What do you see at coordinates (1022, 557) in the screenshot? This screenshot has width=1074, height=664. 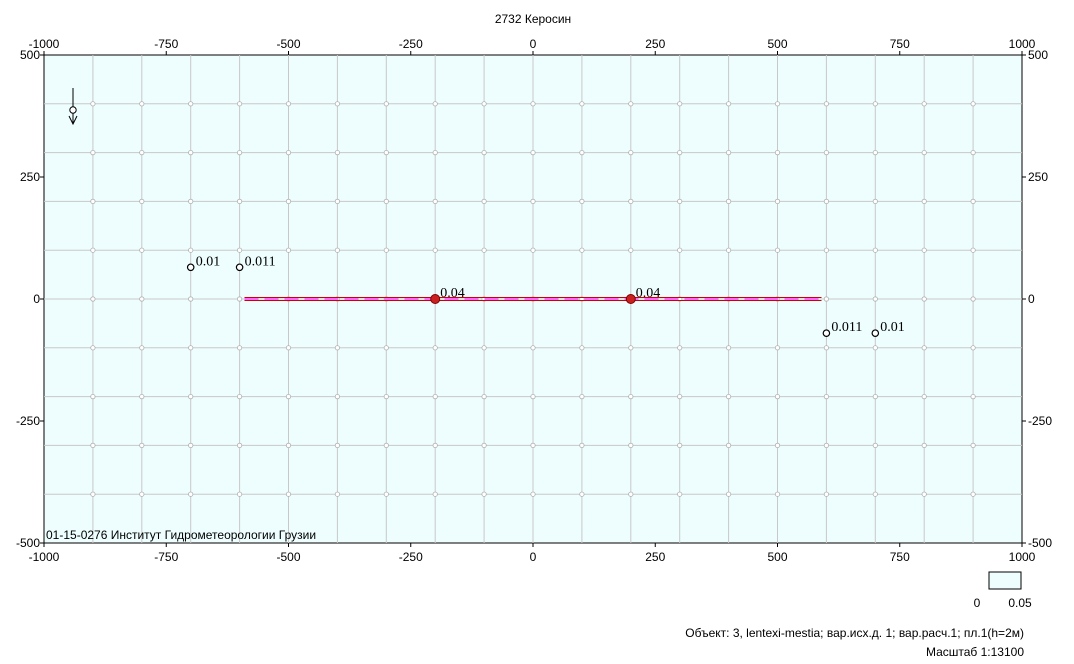 I see `x-tick-label-bottom: 1000` at bounding box center [1022, 557].